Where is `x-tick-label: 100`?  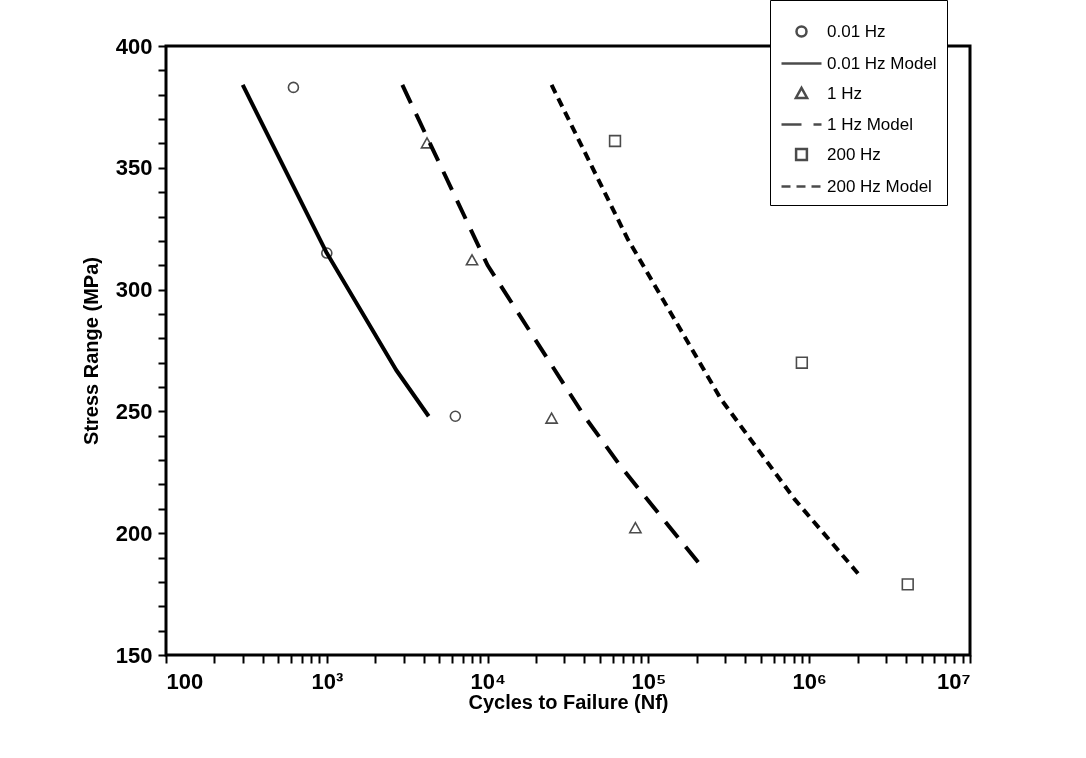 x-tick-label: 100 is located at coordinates (185, 681).